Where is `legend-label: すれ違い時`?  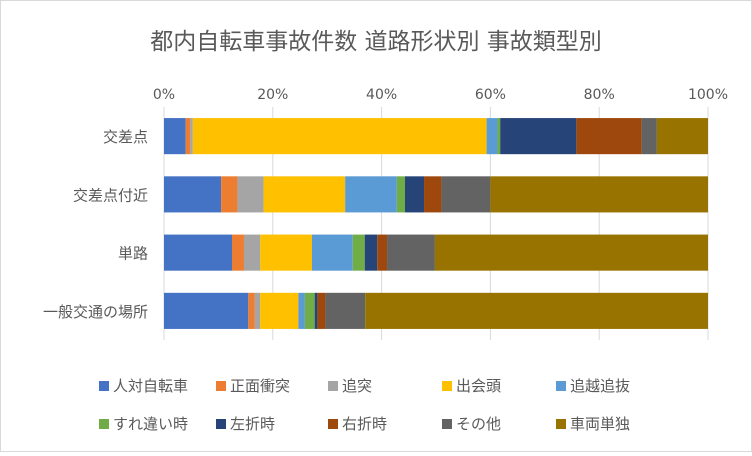 legend-label: すれ違い時 is located at coordinates (150, 424).